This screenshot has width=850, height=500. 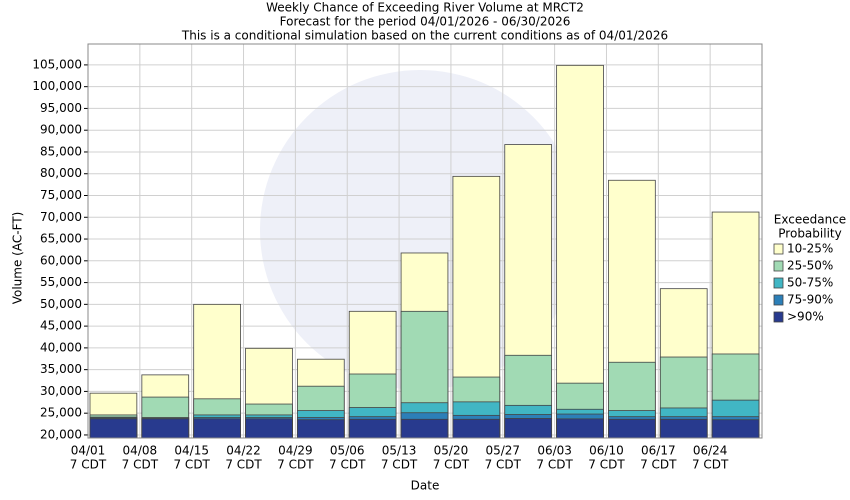 What do you see at coordinates (61, 173) in the screenshot?
I see `y-tick-label: 80,000` at bounding box center [61, 173].